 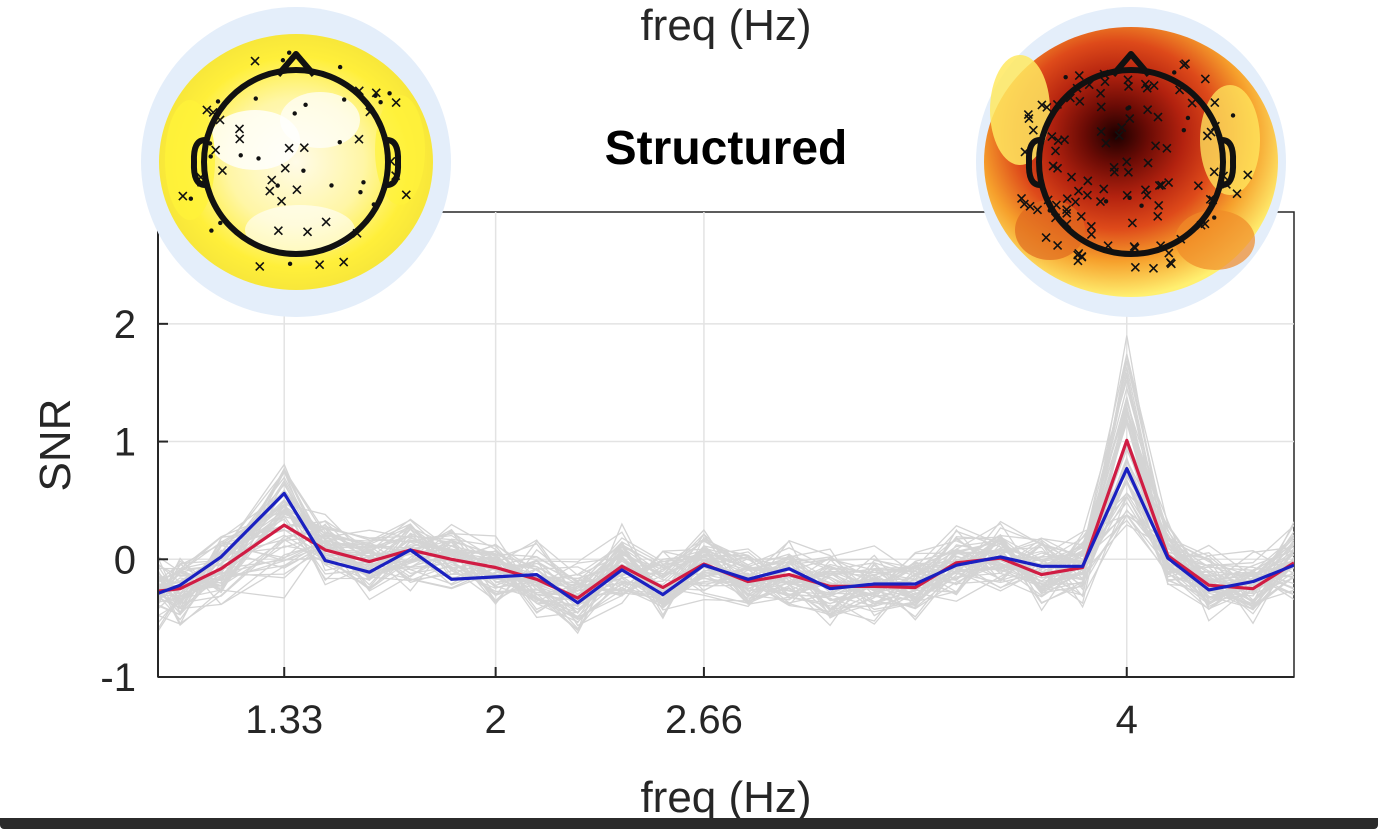 What do you see at coordinates (704, 720) in the screenshot?
I see `x-tick-label: 2.66` at bounding box center [704, 720].